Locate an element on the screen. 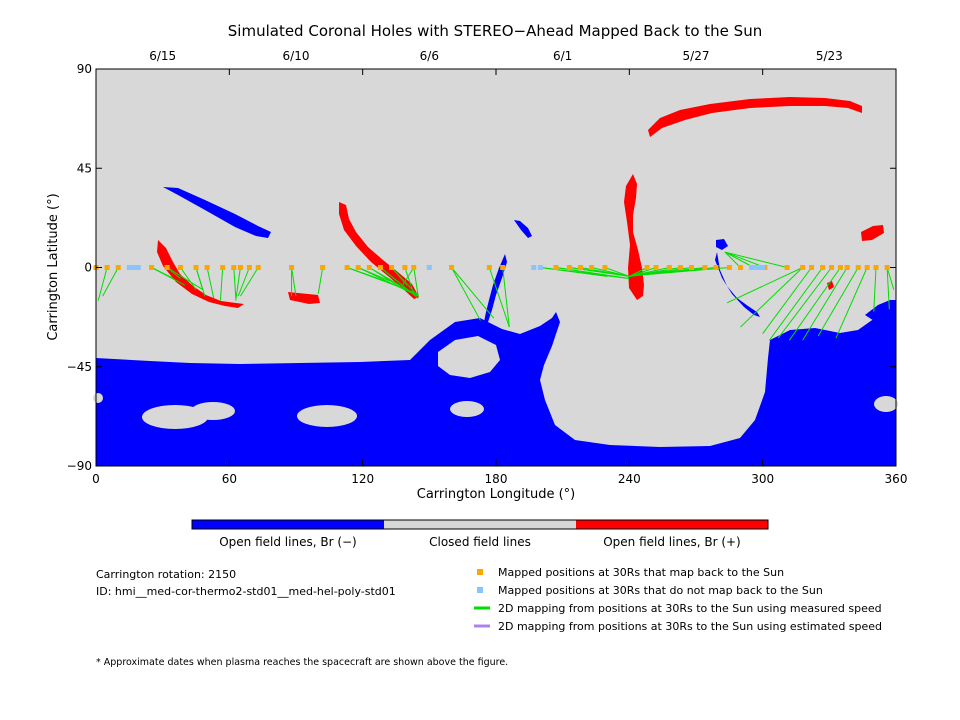 This screenshot has width=960, height=720. y-tick-label: 45 is located at coordinates (84, 168).